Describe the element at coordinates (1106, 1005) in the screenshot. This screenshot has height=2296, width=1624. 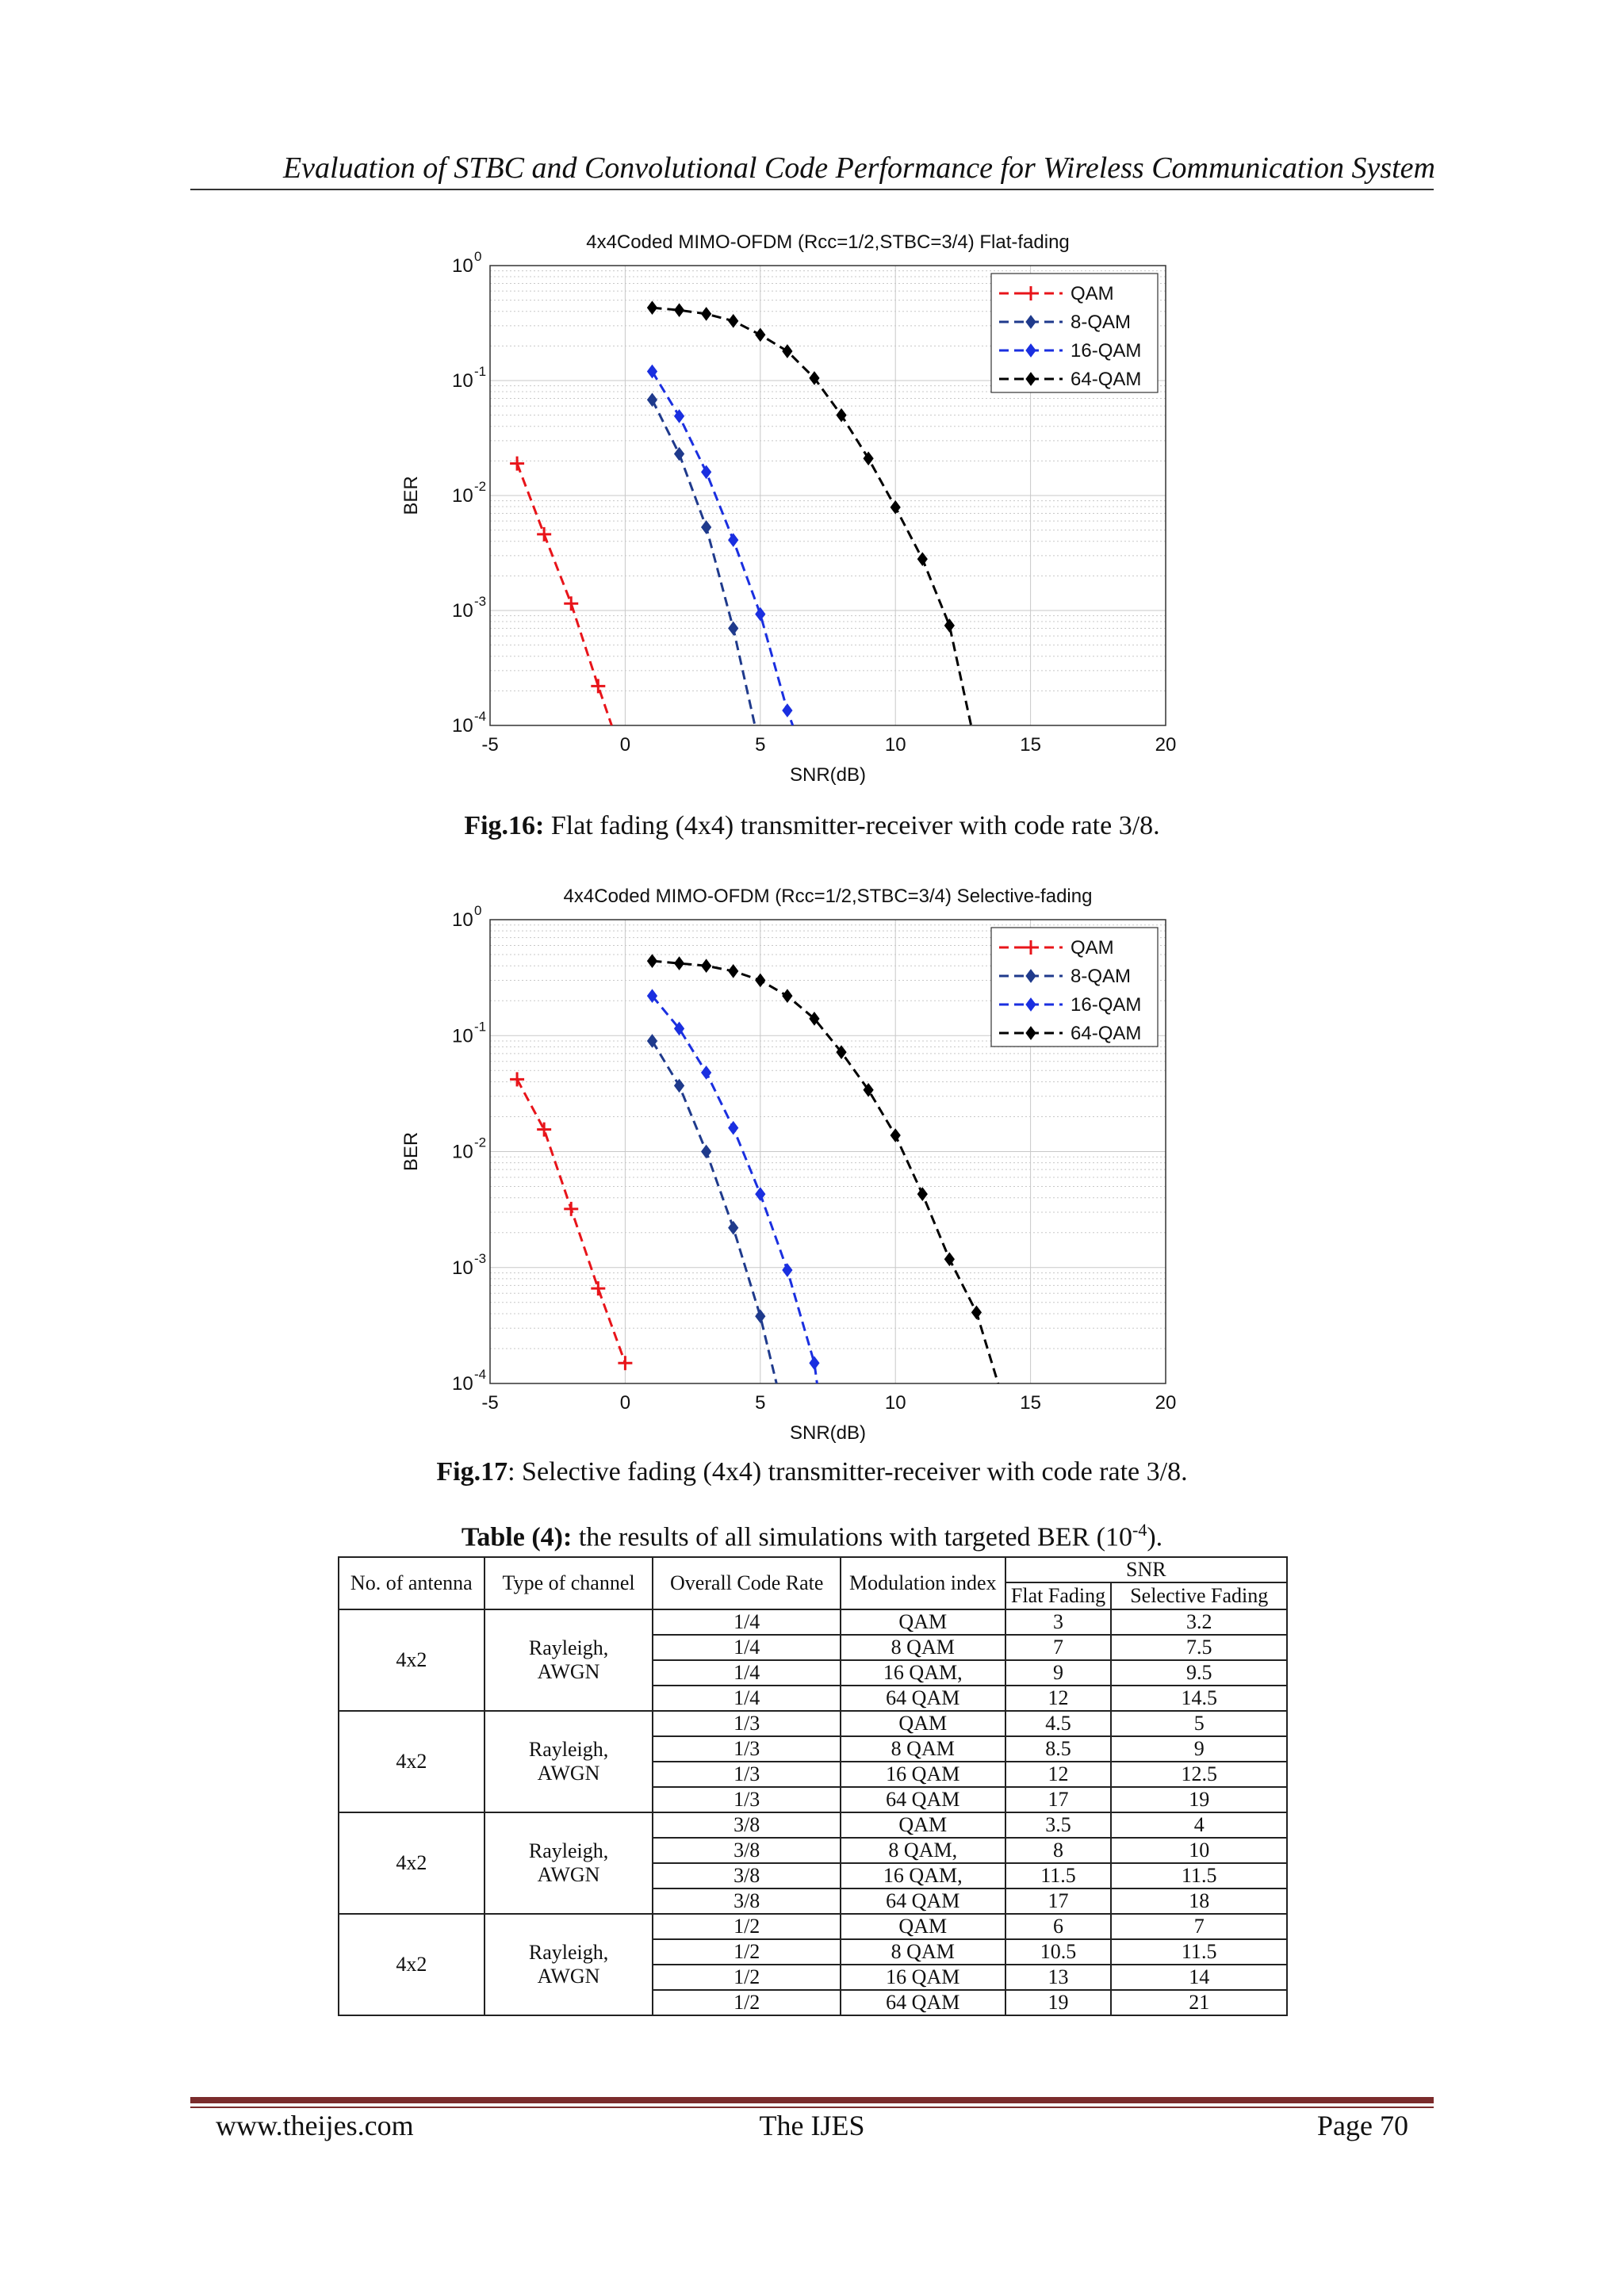
I see `legend-label: 16-QAM` at that location.